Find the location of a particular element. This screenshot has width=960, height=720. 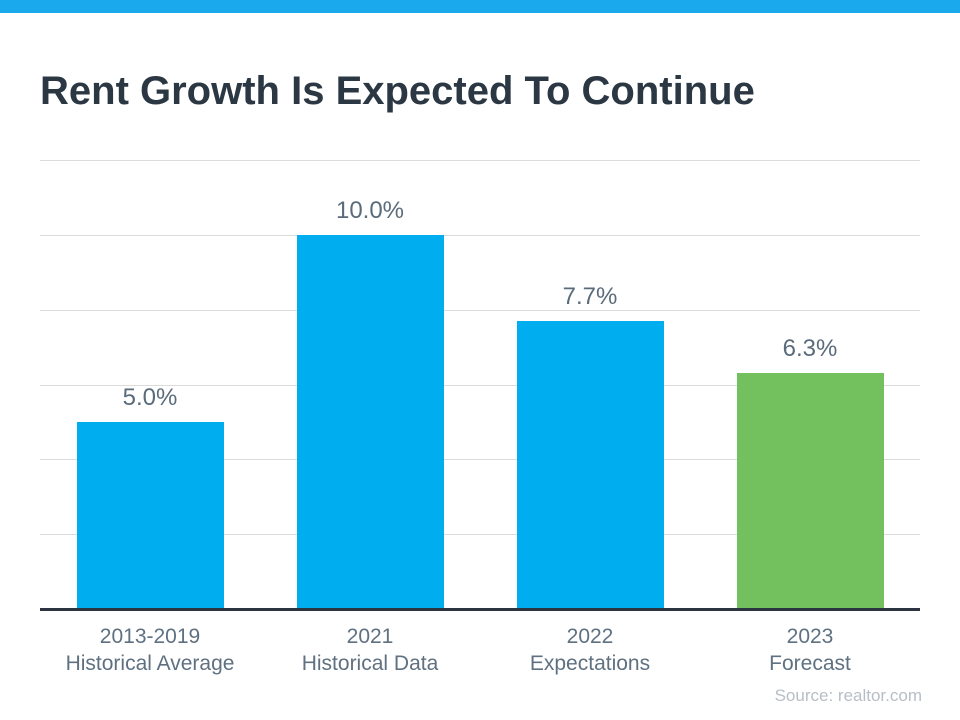

top-accent-bar is located at coordinates (480, 6).